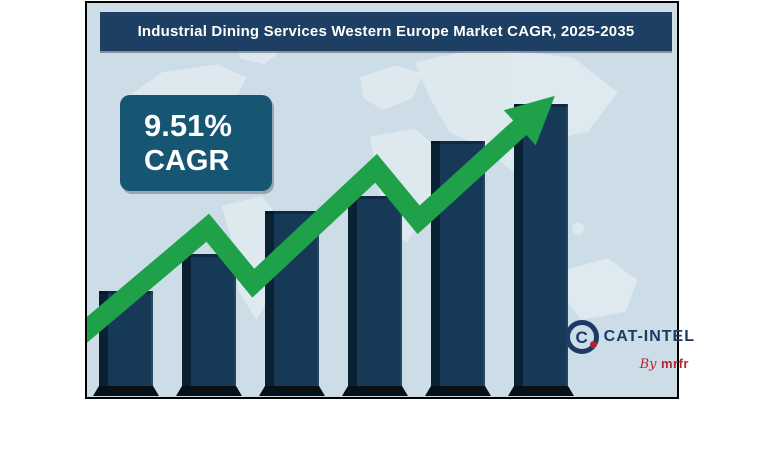 The height and width of the screenshot is (468, 764). Describe the element at coordinates (593, 344) in the screenshot. I see `logo-red-dot-icon` at that location.